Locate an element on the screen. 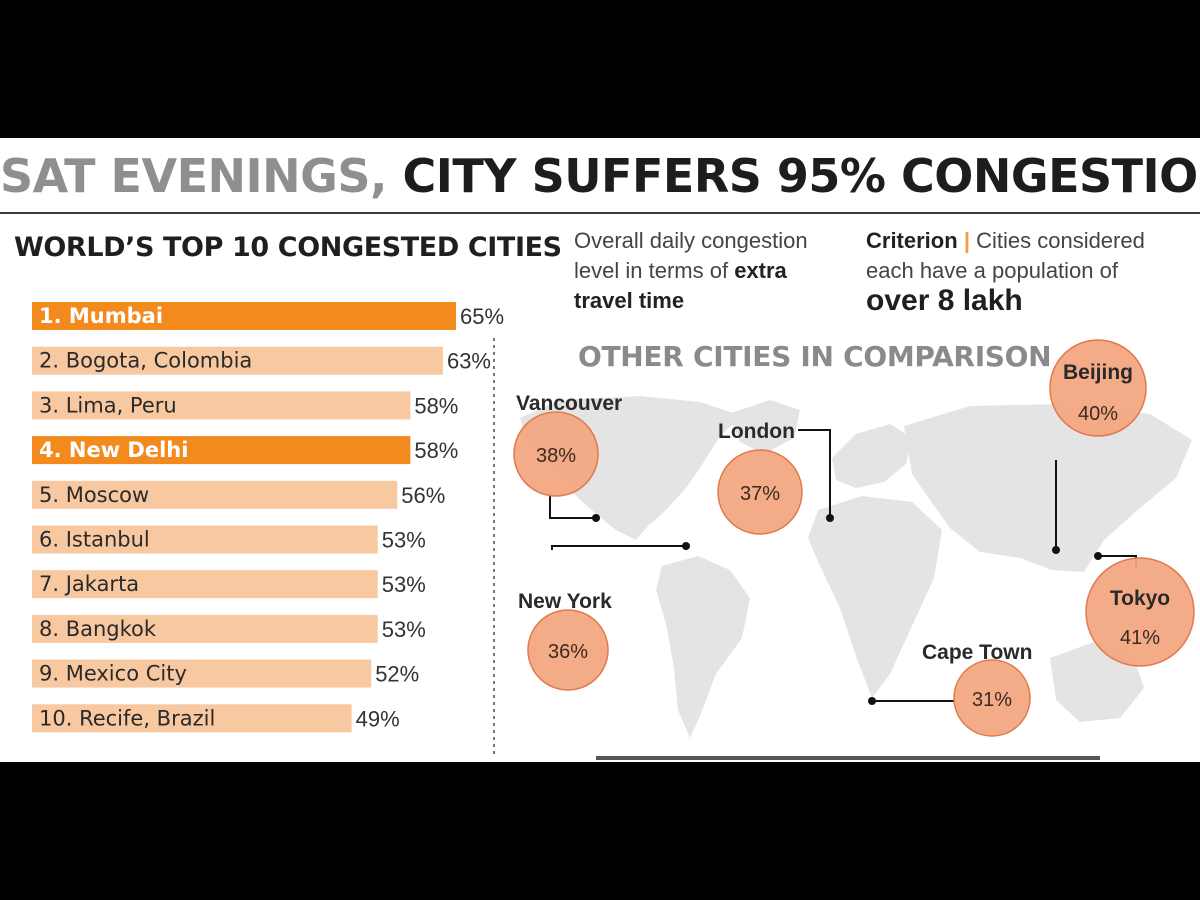 The height and width of the screenshot is (900, 1200). city-name-label: Cape Town is located at coordinates (977, 652).